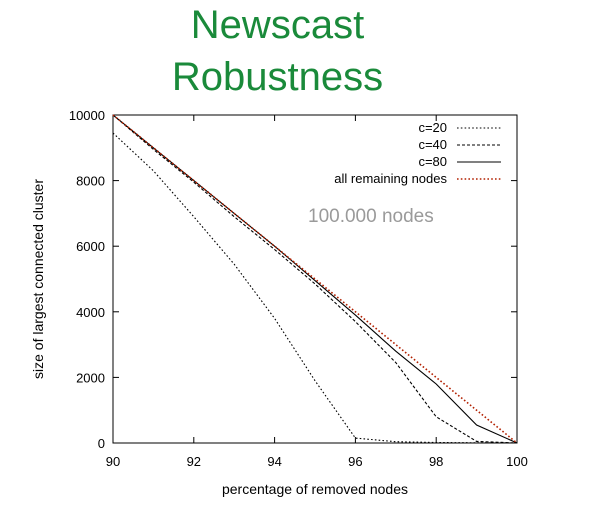 The height and width of the screenshot is (519, 593). What do you see at coordinates (432, 144) in the screenshot?
I see `legend-label: c=40` at bounding box center [432, 144].